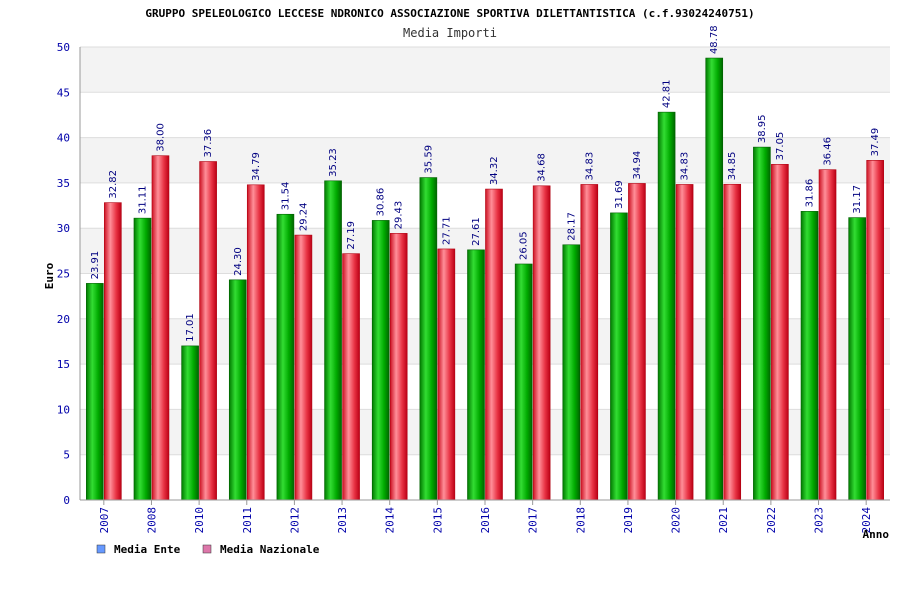 The width and height of the screenshot is (900, 605). What do you see at coordinates (390, 520) in the screenshot?
I see `x-tick-label: 2014` at bounding box center [390, 520].